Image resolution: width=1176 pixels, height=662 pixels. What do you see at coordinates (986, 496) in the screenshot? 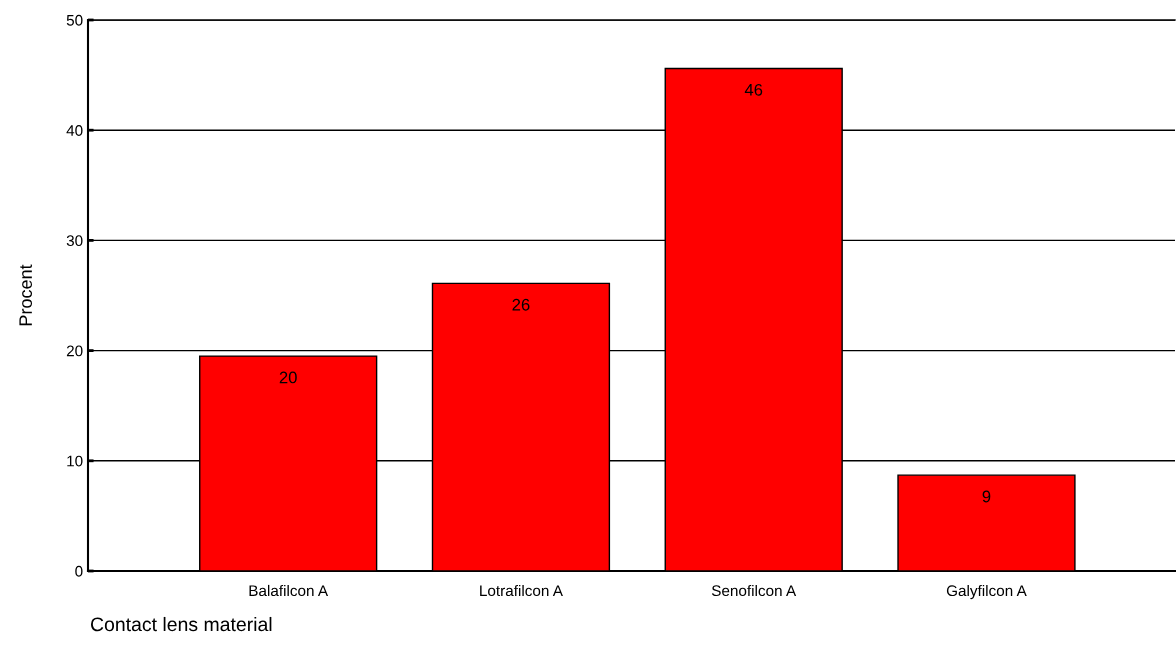
I see `data-label: 9` at bounding box center [986, 496].